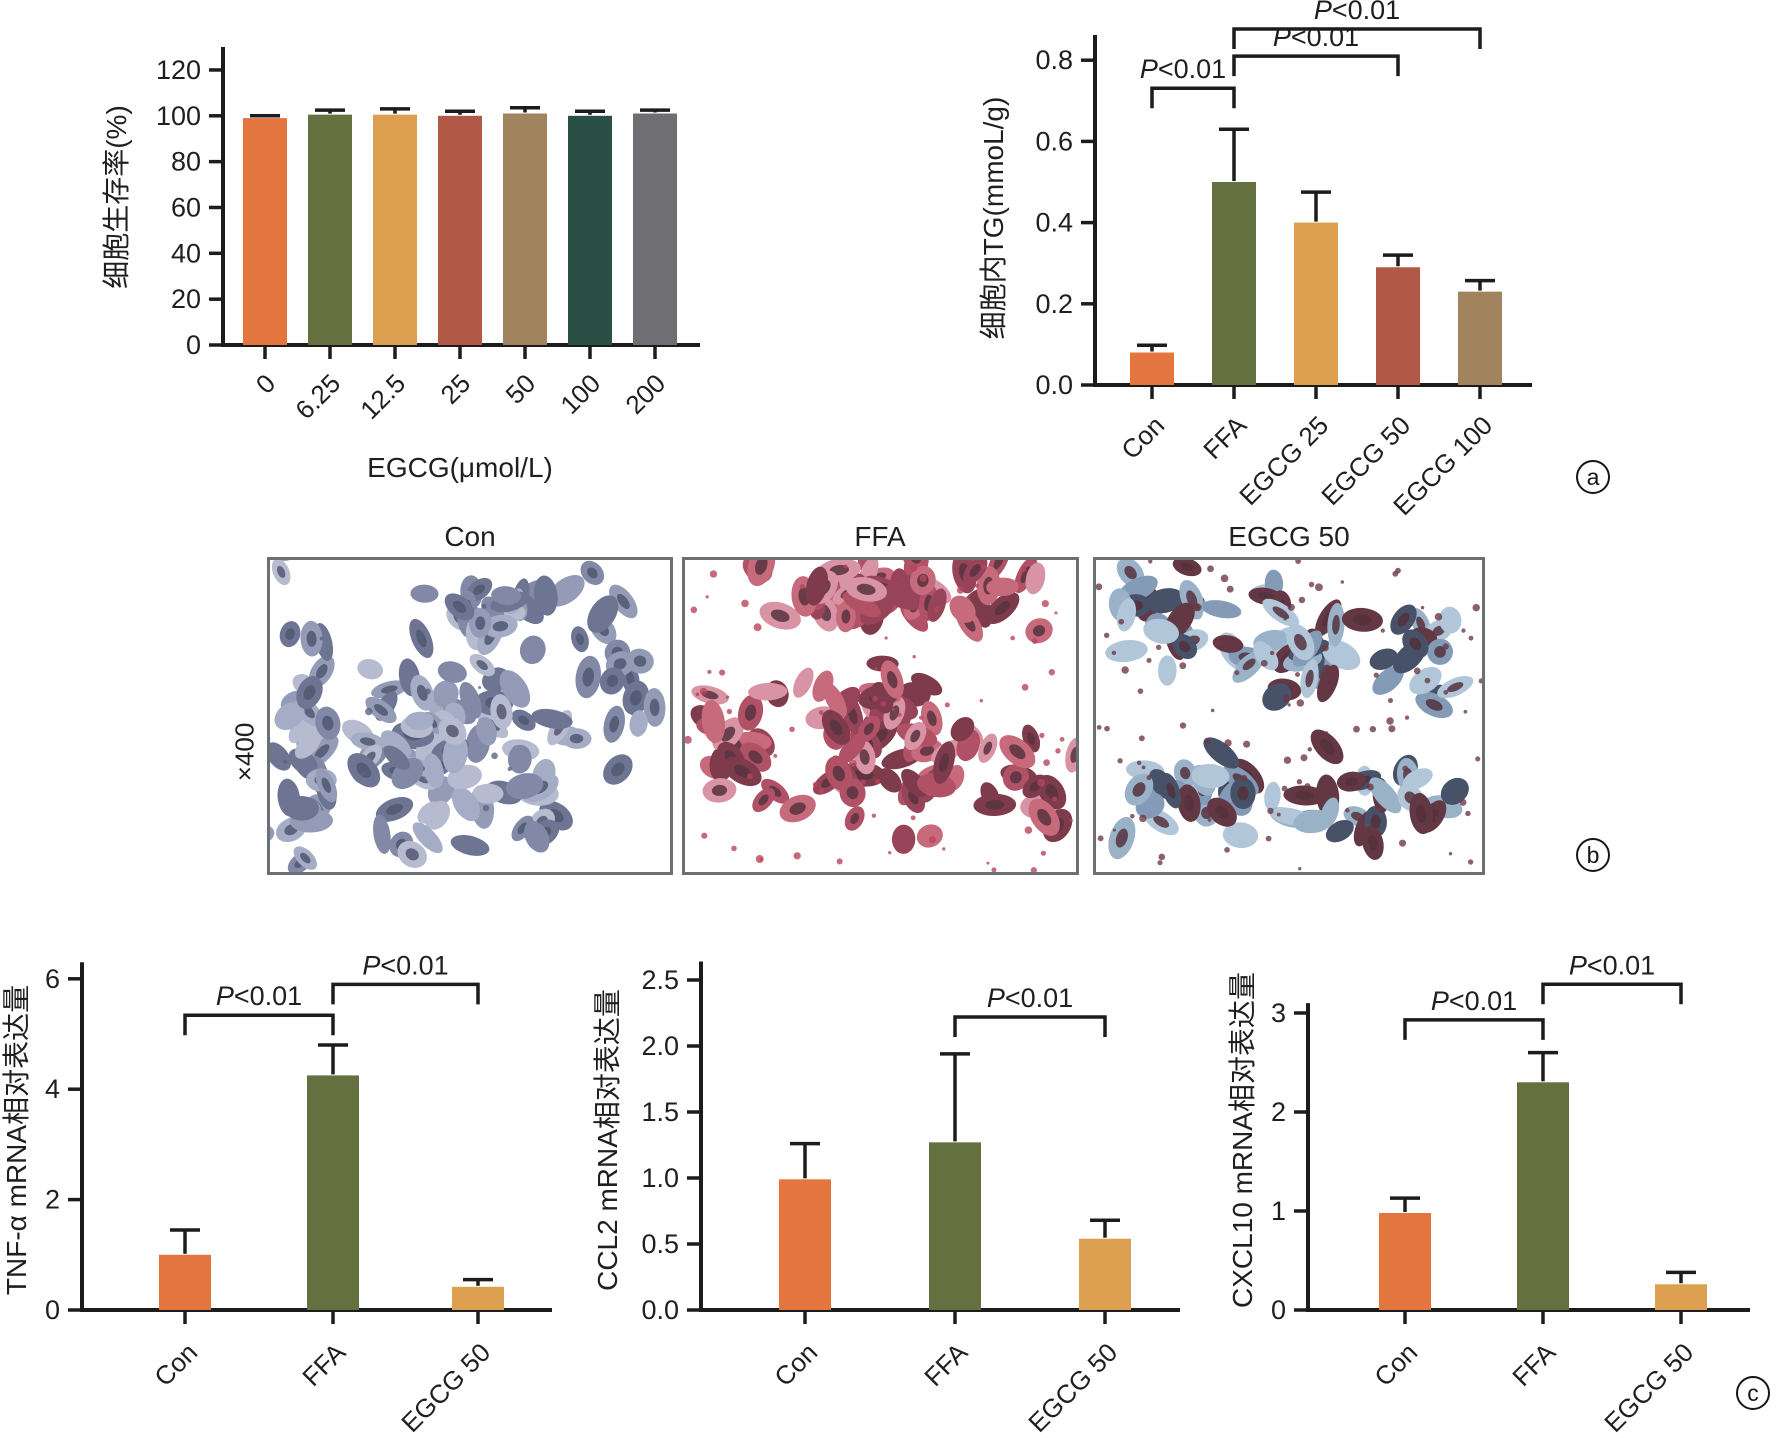  Describe the element at coordinates (186, 299) in the screenshot. I see `y-tick-label: 20` at that location.